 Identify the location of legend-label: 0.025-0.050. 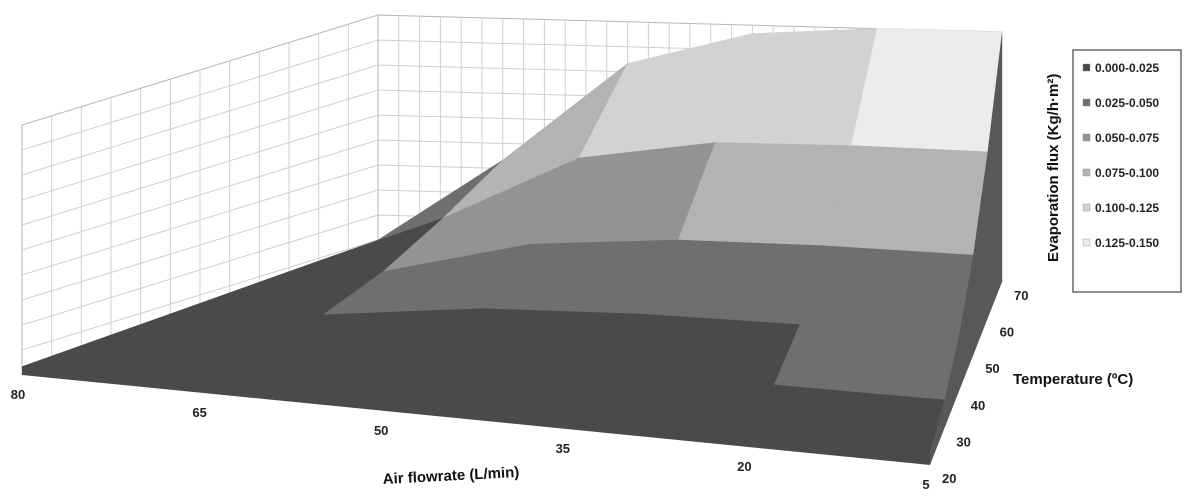
(1127, 103).